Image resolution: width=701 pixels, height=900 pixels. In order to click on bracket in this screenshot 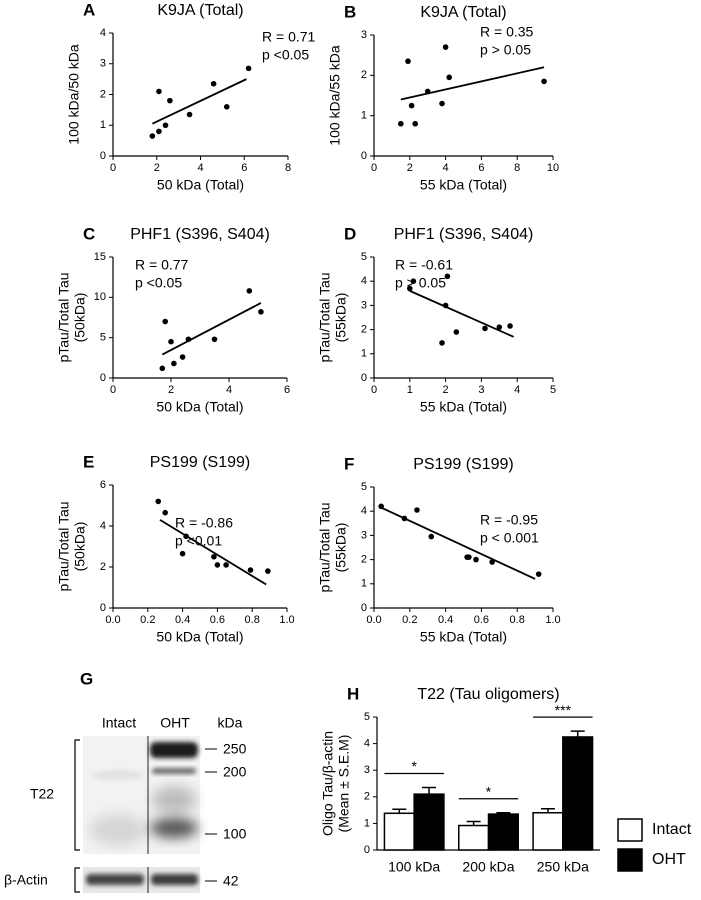, I will do `click(77, 880)`.